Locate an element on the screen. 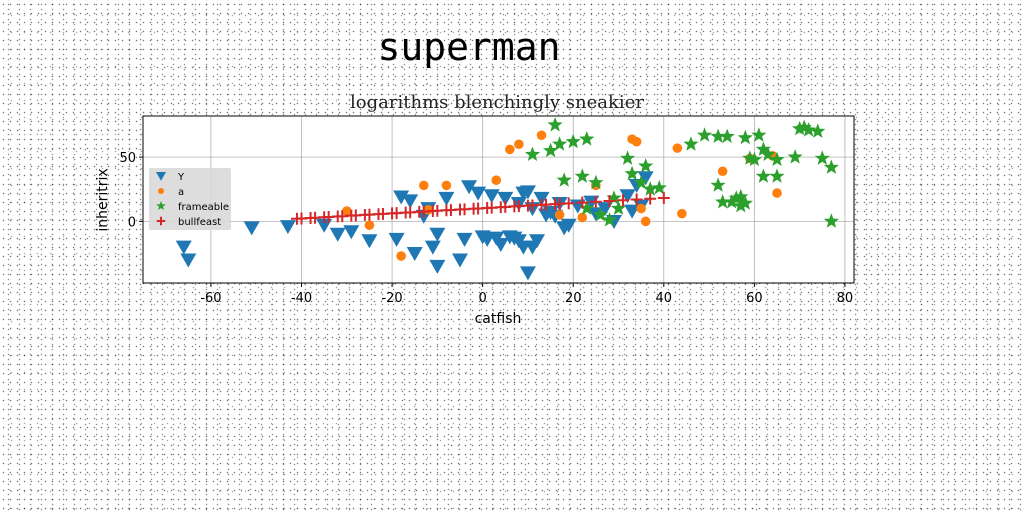  legend-label: Y is located at coordinates (181, 177).